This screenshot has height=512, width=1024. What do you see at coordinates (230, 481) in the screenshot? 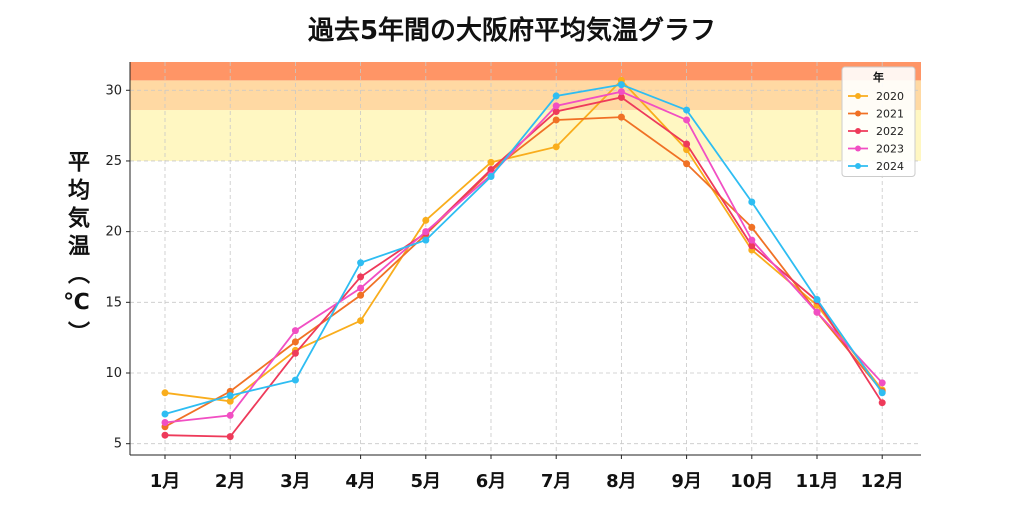
I see `x-tick-label: 2月` at bounding box center [230, 481].